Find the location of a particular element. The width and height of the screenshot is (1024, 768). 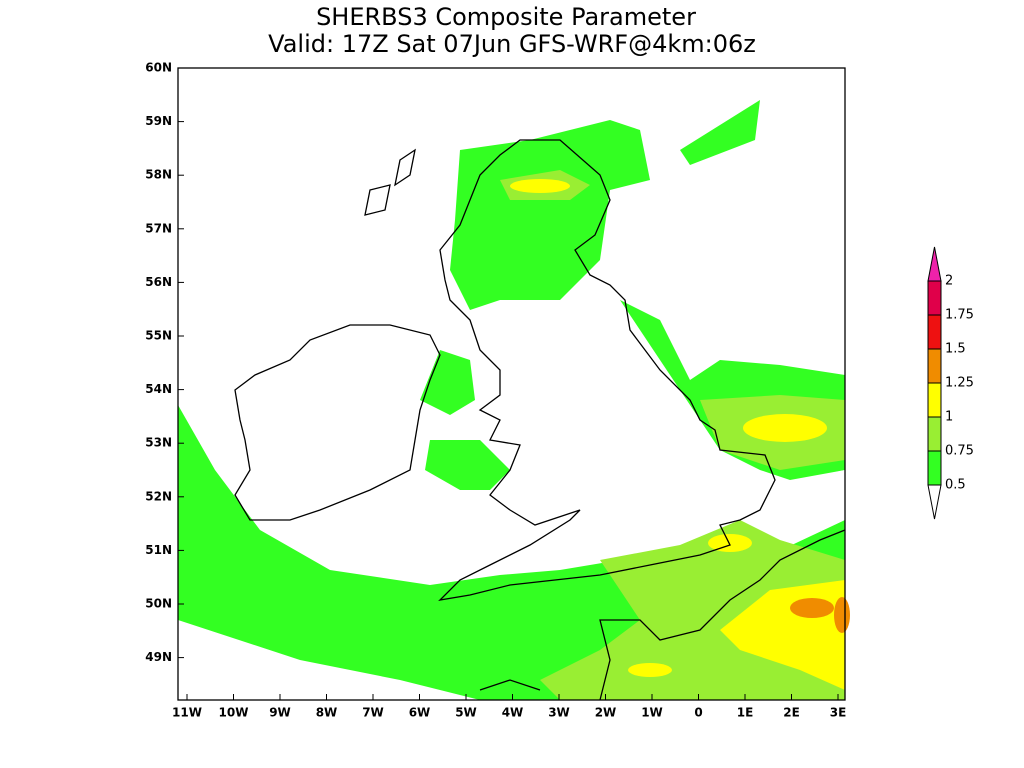

colorbar-label: 1 is located at coordinates (949, 417).